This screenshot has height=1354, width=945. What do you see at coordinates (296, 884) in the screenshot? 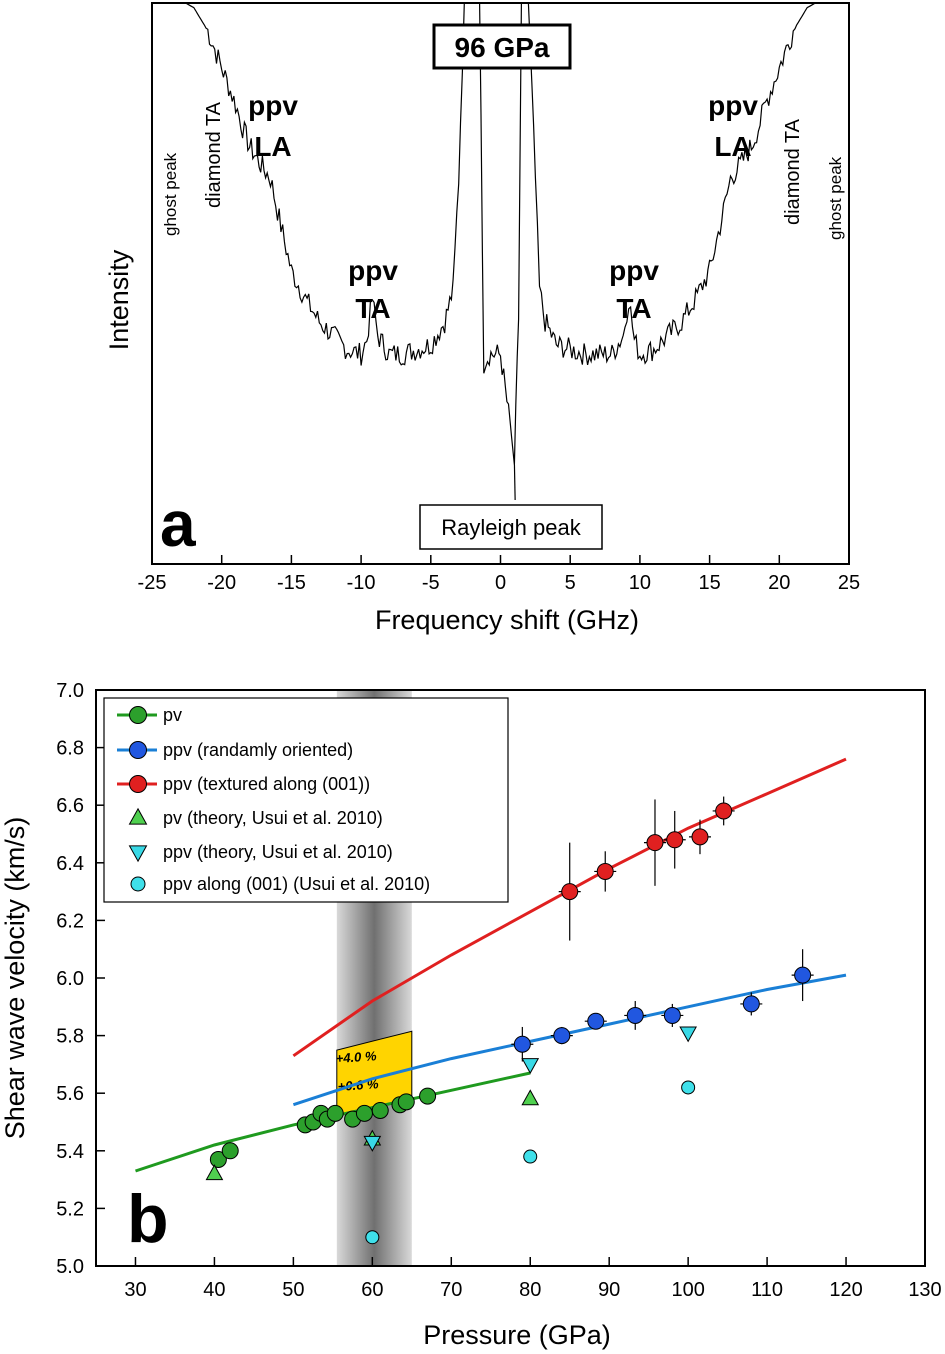
I see `legend-label-ppv-001: ppv along (001) (Usui et al. 2010)` at bounding box center [296, 884].